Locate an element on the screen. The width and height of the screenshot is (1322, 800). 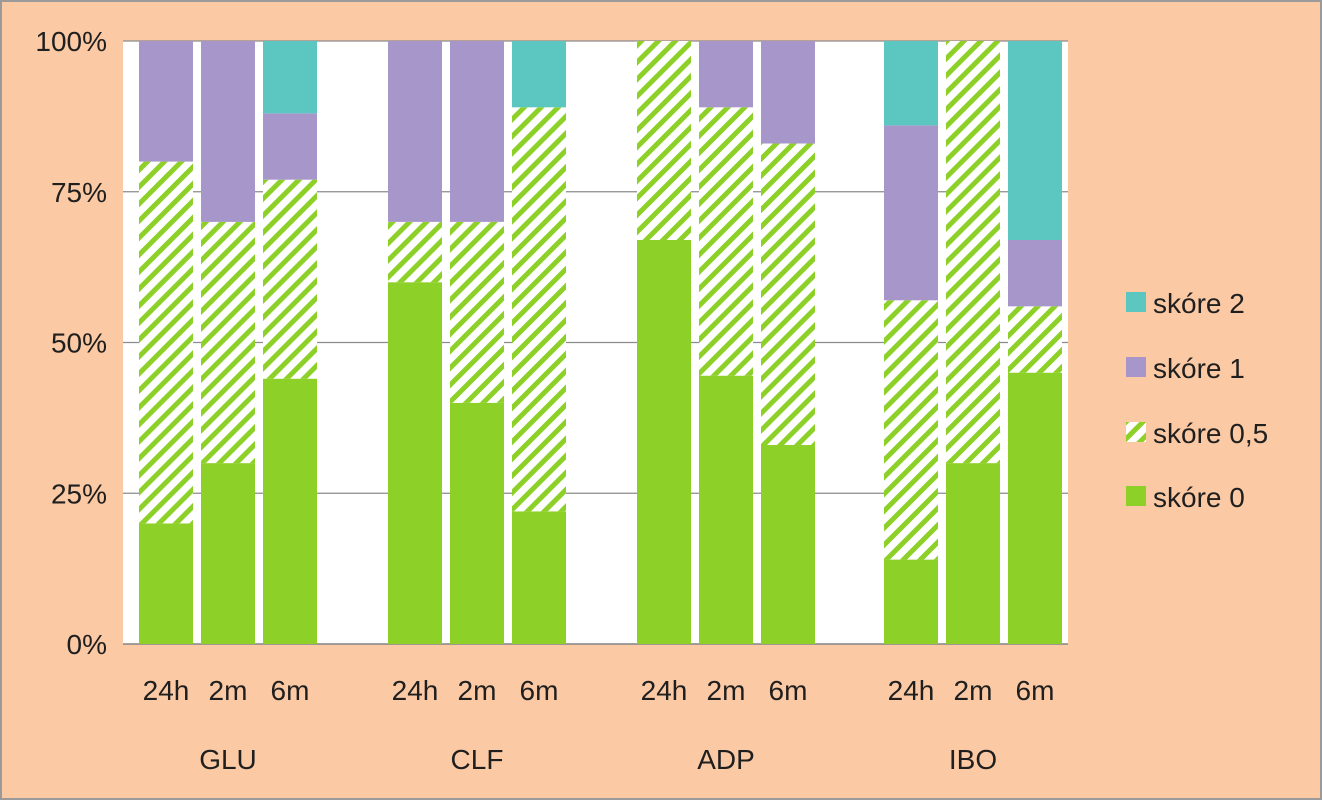
group-label: CLF is located at coordinates (477, 759).